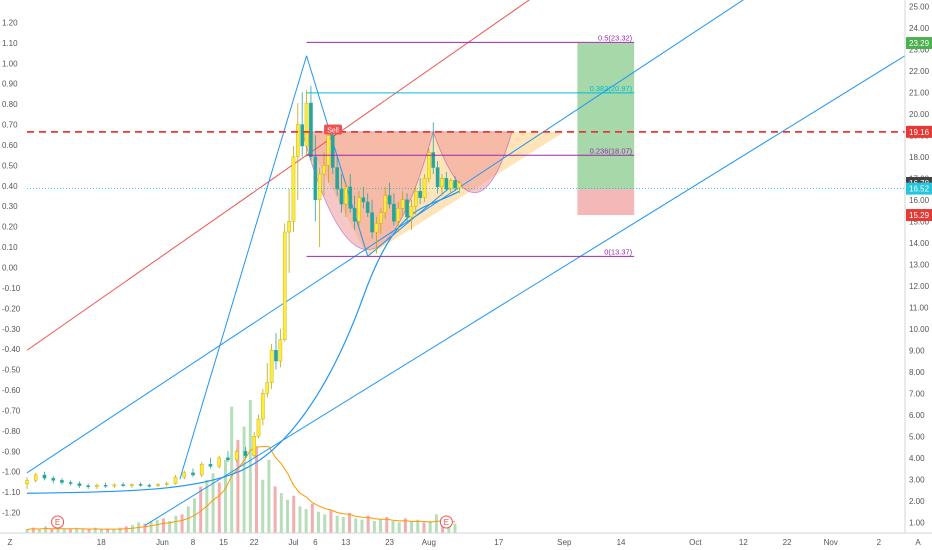  I want to click on sell-flag-box, so click(333, 129).